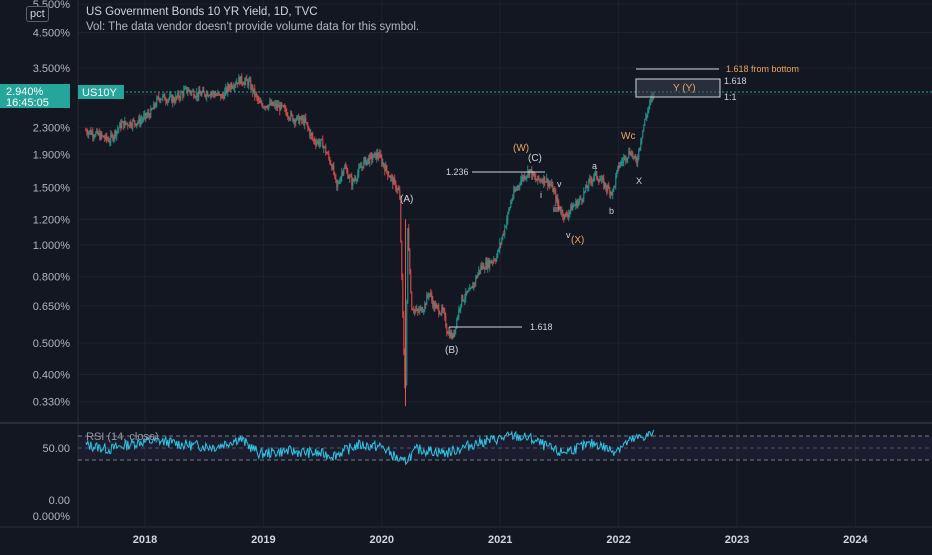 The height and width of the screenshot is (555, 932). I want to click on target-zone-box, so click(678, 88).